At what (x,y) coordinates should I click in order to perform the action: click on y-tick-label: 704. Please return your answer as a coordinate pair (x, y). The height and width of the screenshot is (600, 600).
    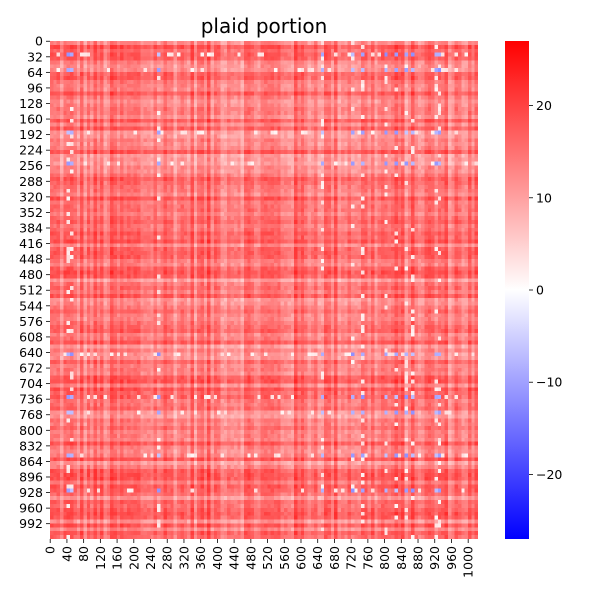
    Looking at the image, I should click on (31, 383).